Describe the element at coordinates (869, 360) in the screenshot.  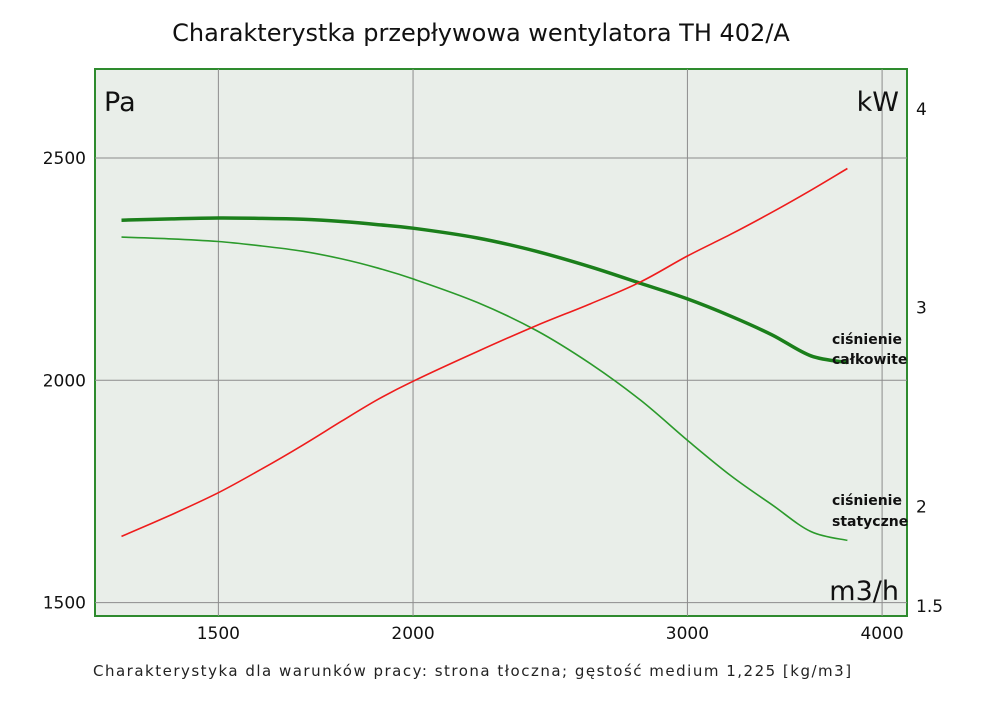
I see `label-total-pressure-line2: całkowite` at that location.